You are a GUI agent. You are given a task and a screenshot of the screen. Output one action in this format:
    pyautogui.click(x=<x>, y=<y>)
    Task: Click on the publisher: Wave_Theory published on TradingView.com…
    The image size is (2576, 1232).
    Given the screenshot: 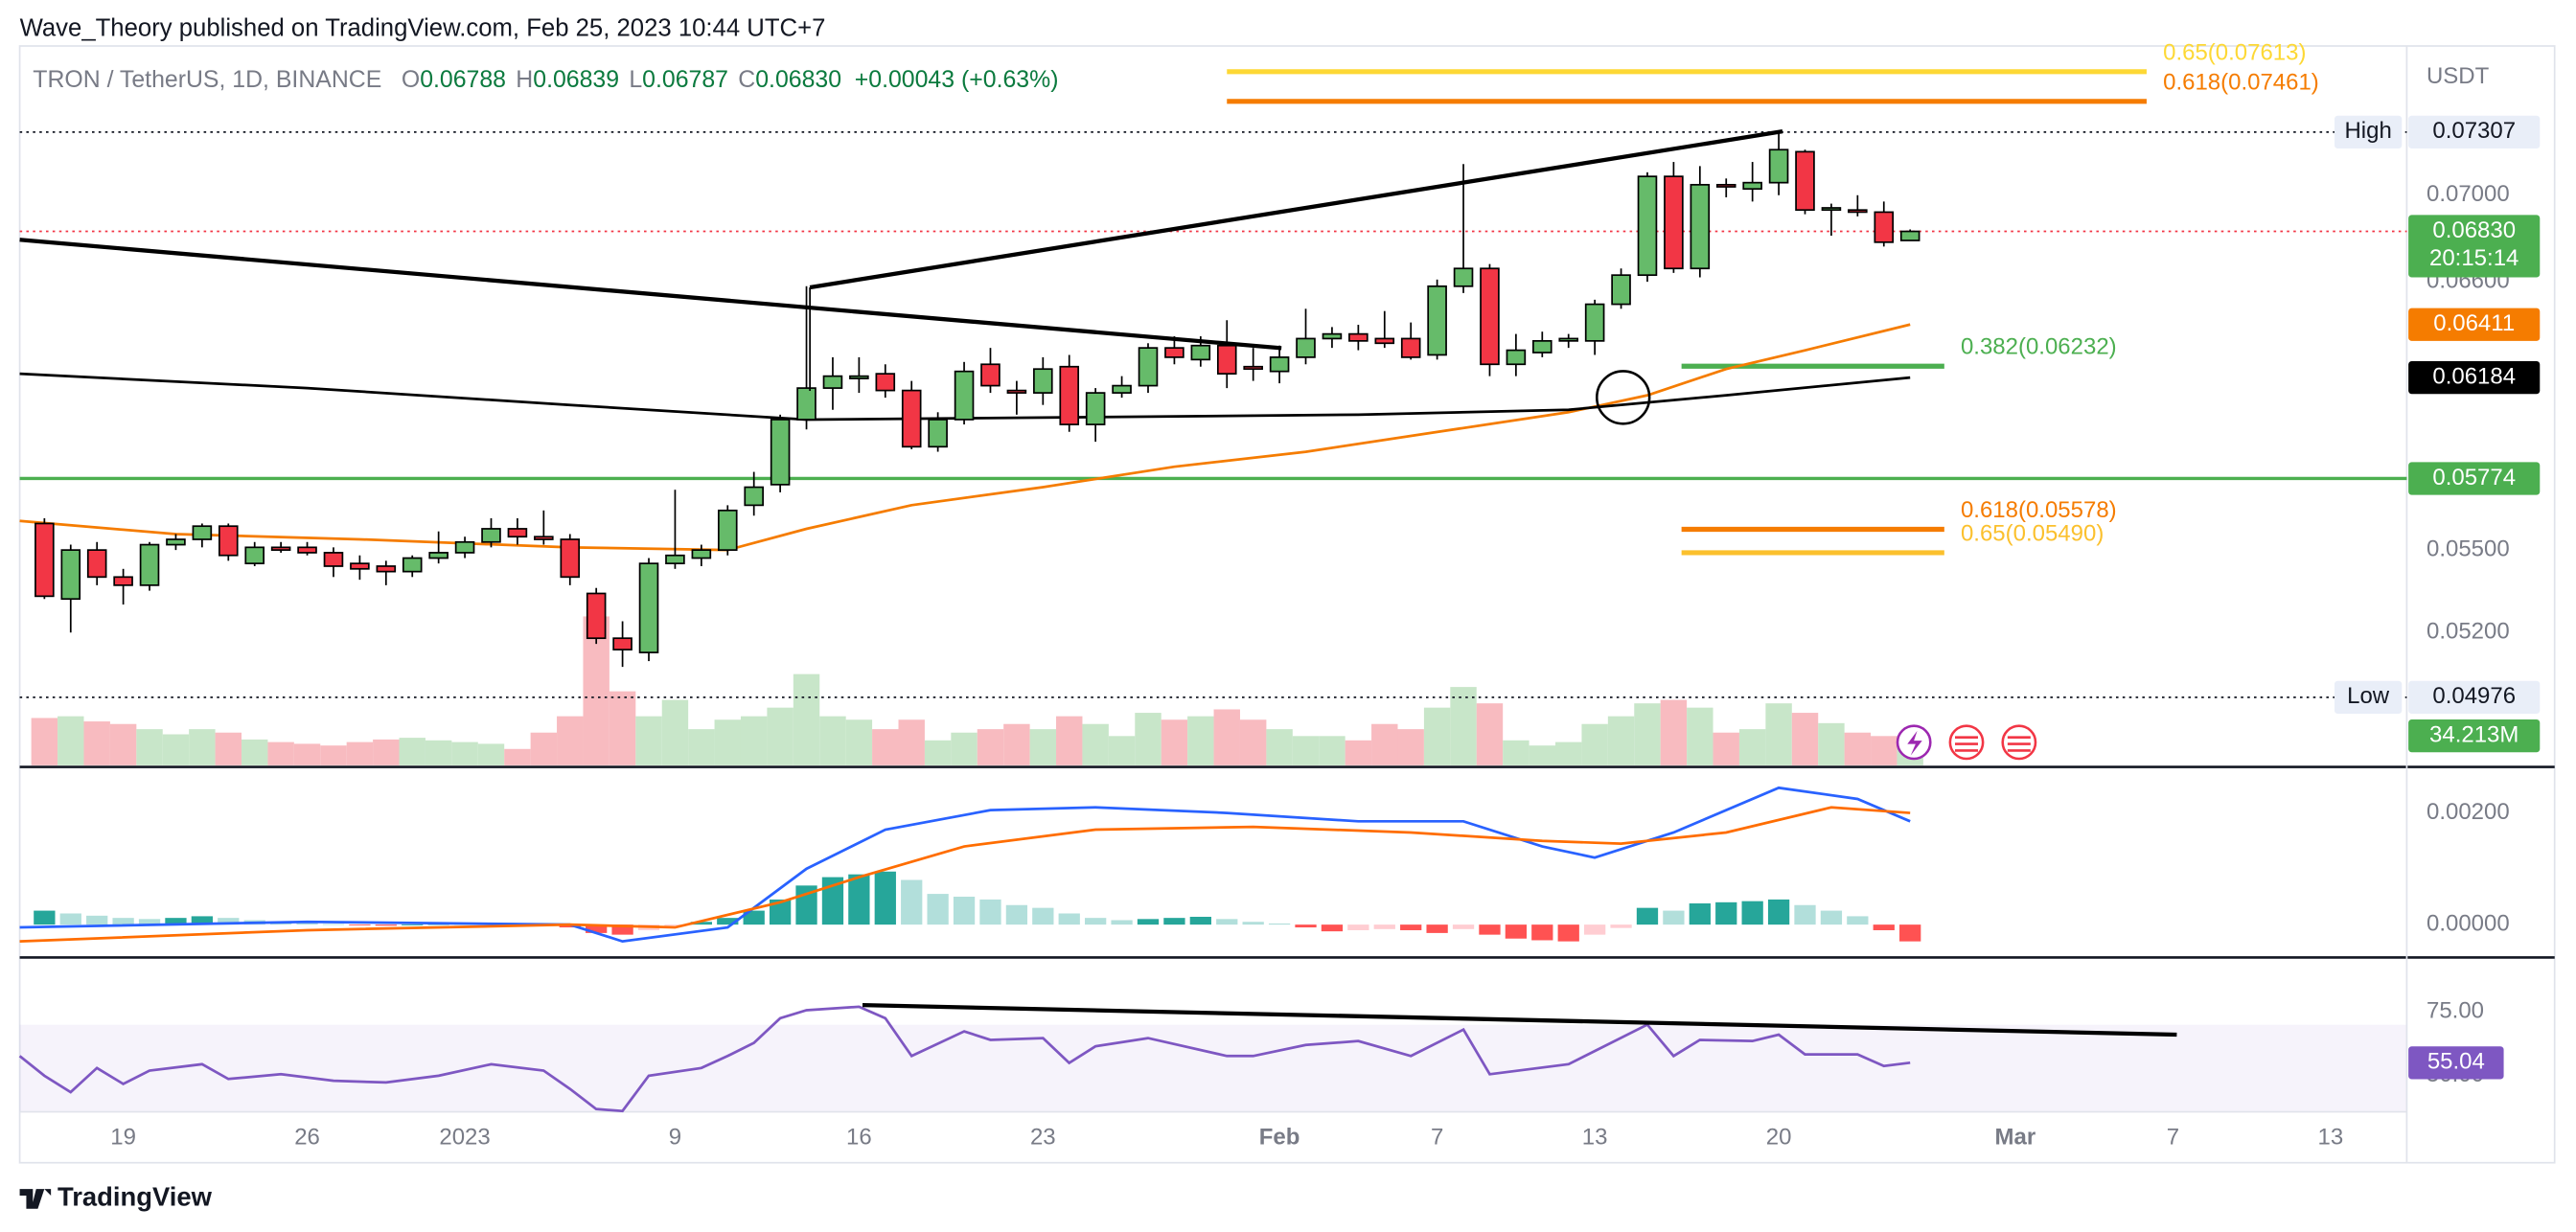 What is the action you would take?
    pyautogui.click(x=423, y=28)
    